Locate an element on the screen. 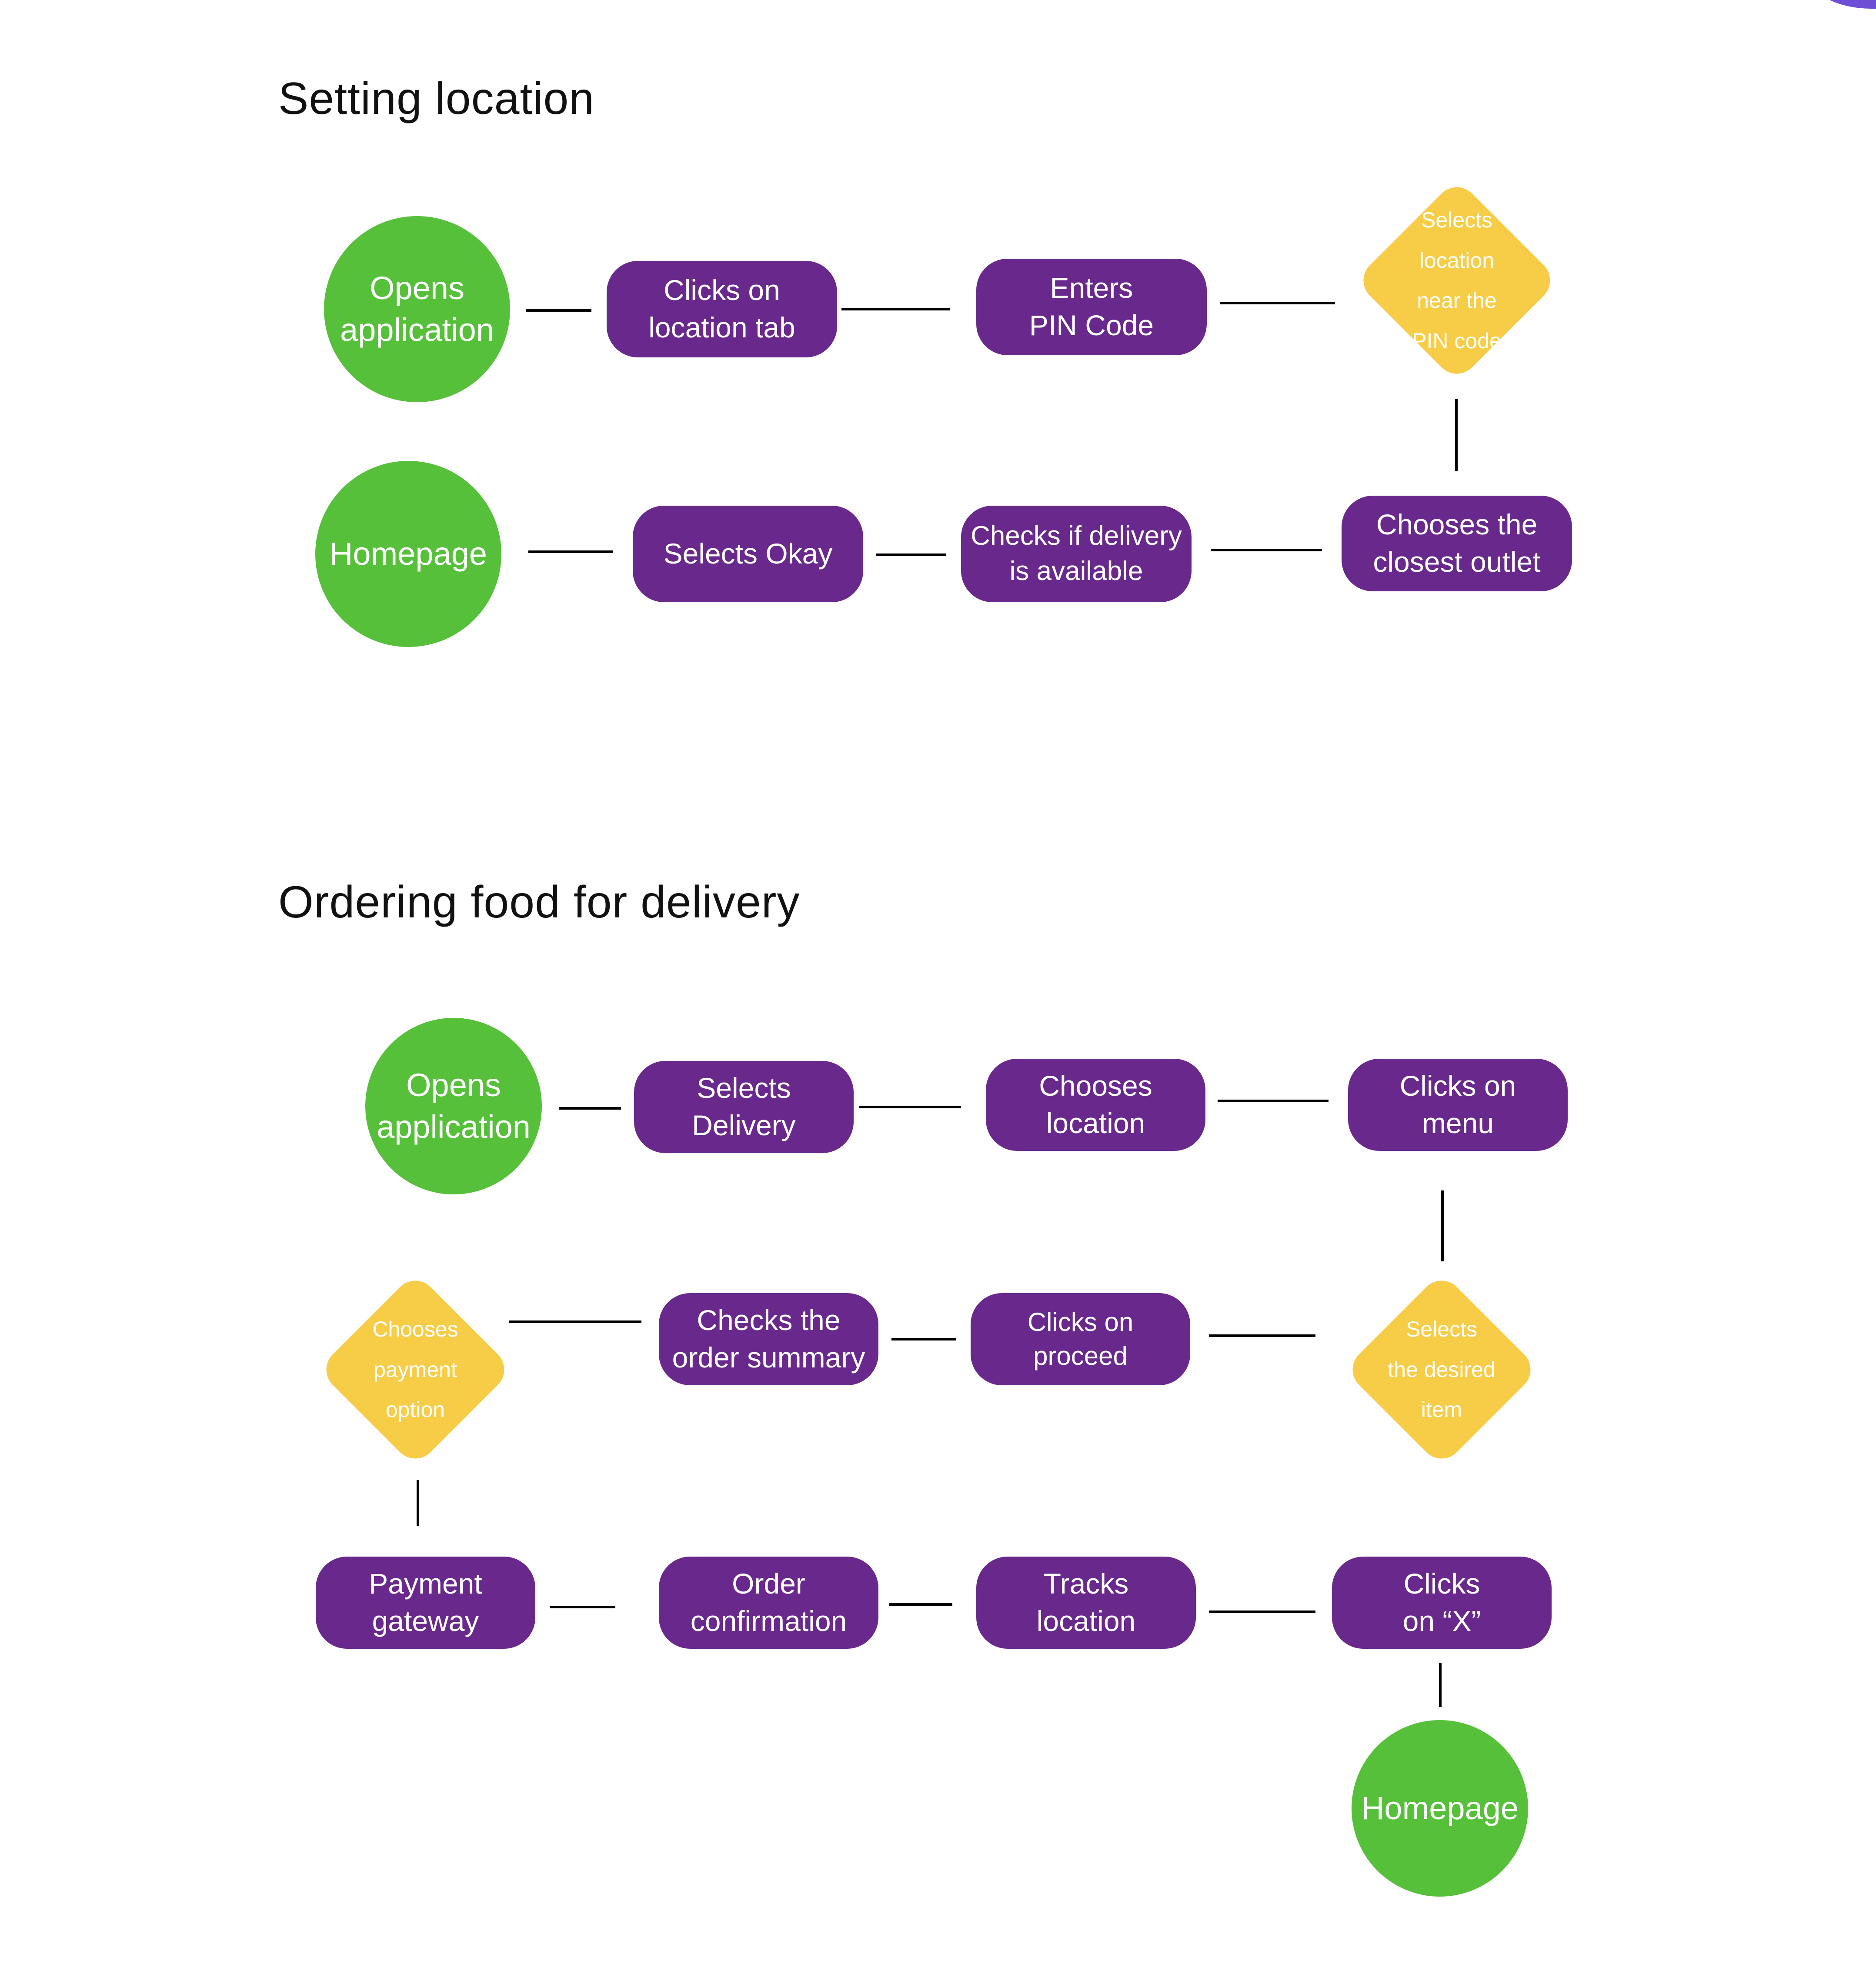  node-label: Chooses payment option is located at coordinates (415, 1369).